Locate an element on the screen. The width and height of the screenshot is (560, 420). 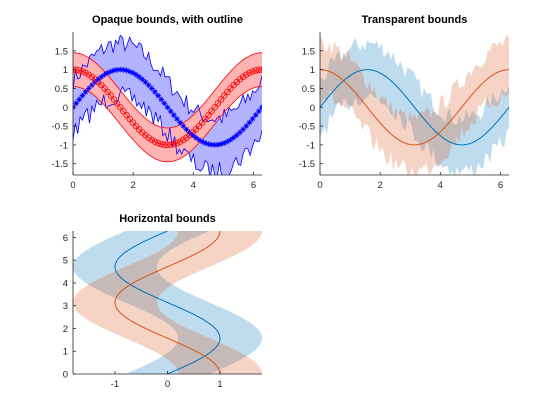
y-tick-label: 5 is located at coordinates (65, 261).